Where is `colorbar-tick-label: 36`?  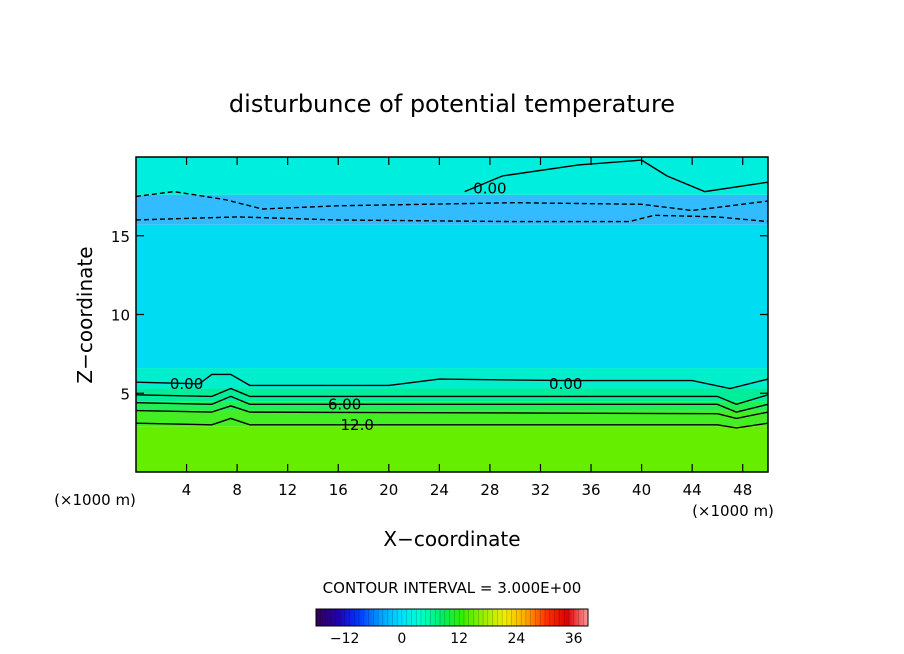
colorbar-tick-label: 36 is located at coordinates (574, 639).